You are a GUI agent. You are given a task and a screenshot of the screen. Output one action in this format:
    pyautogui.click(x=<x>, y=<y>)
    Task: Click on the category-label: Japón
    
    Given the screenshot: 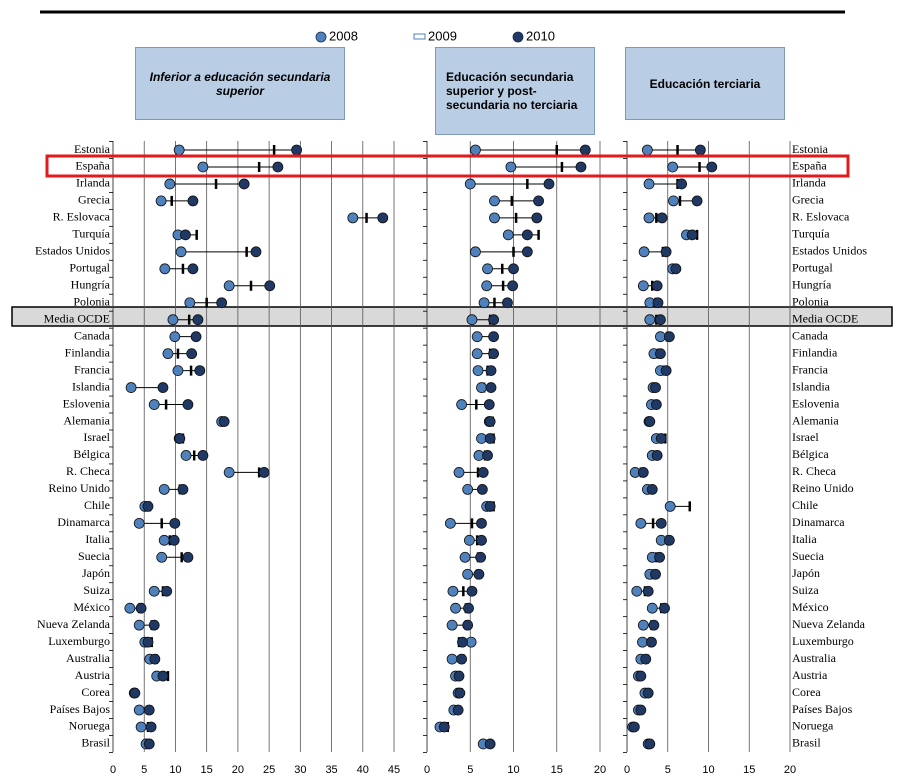 What is the action you would take?
    pyautogui.click(x=806, y=573)
    